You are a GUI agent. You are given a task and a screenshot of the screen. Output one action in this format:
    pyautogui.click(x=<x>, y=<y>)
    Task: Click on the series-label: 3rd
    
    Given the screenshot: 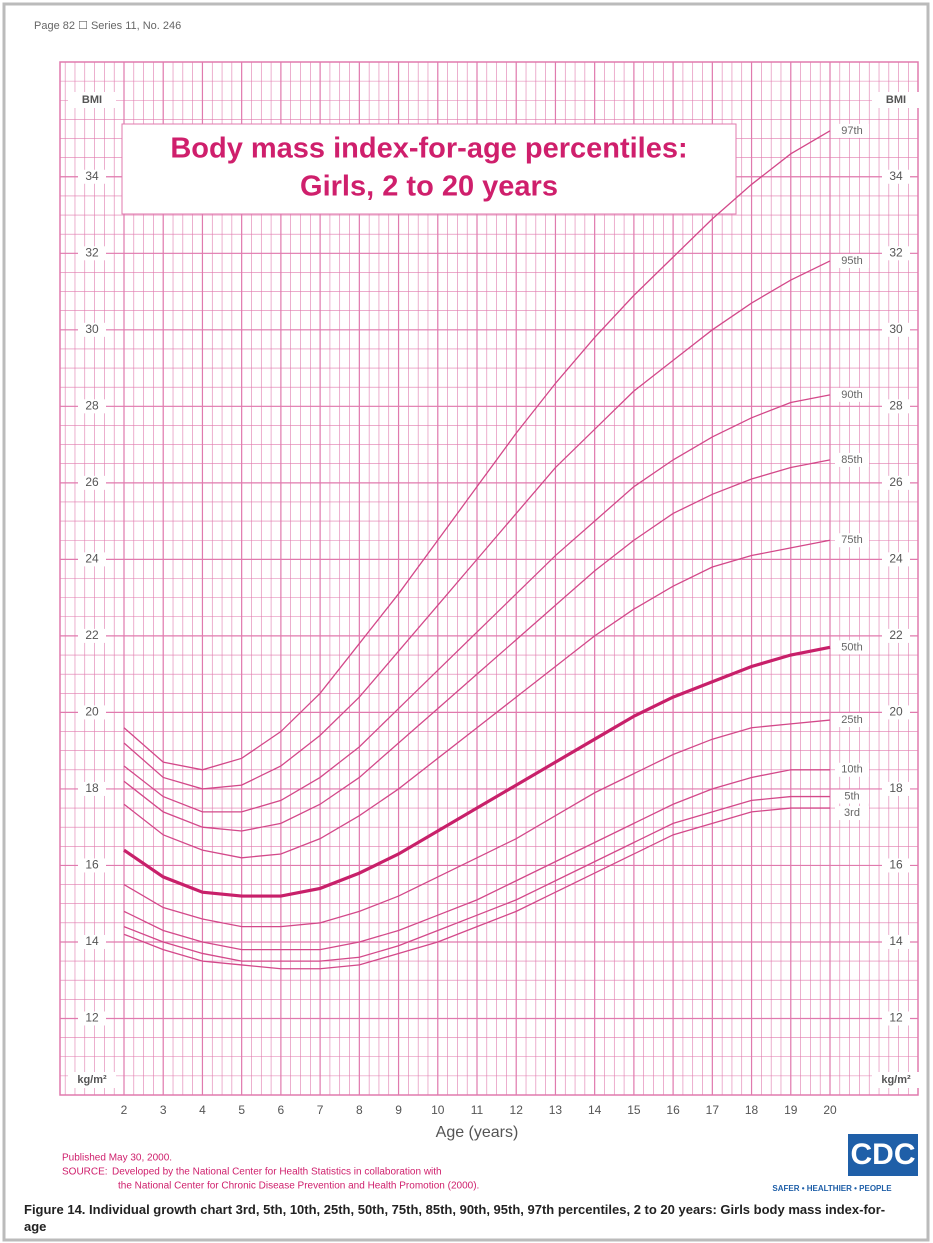 What is the action you would take?
    pyautogui.click(x=852, y=813)
    